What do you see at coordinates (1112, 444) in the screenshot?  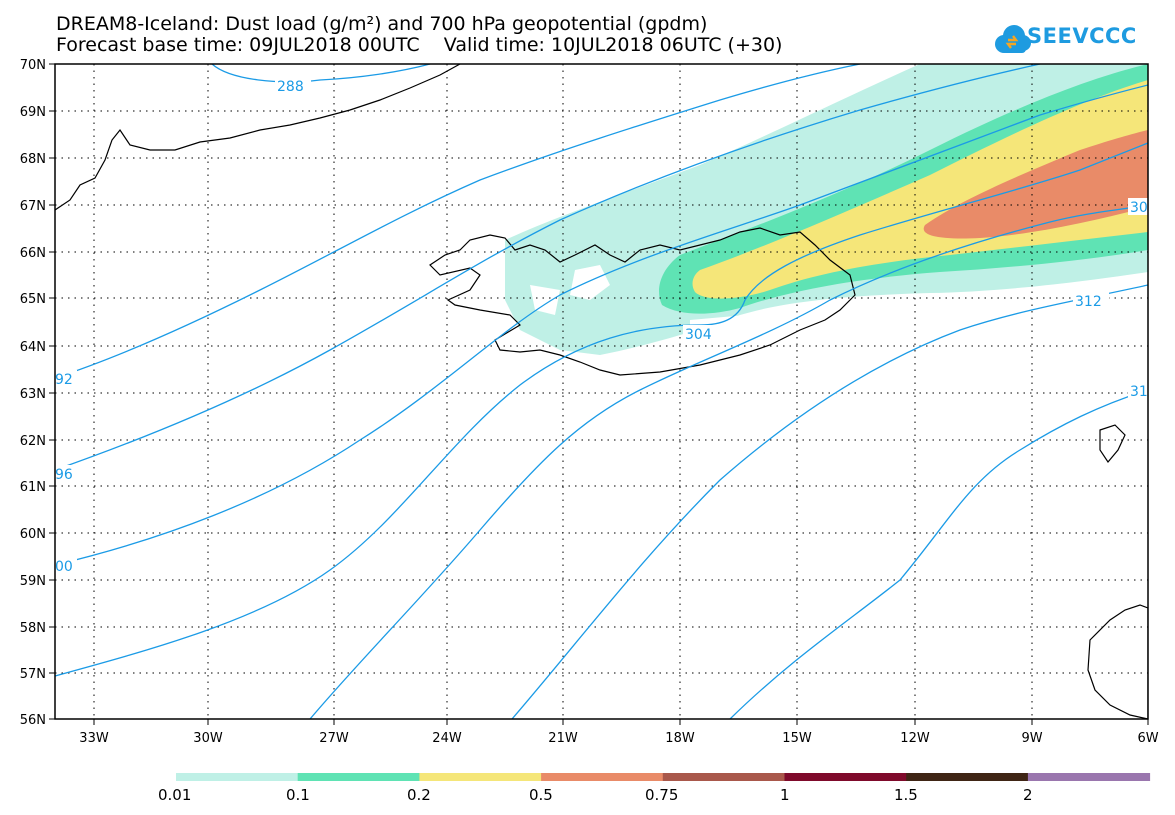 I see `faroe-coast` at bounding box center [1112, 444].